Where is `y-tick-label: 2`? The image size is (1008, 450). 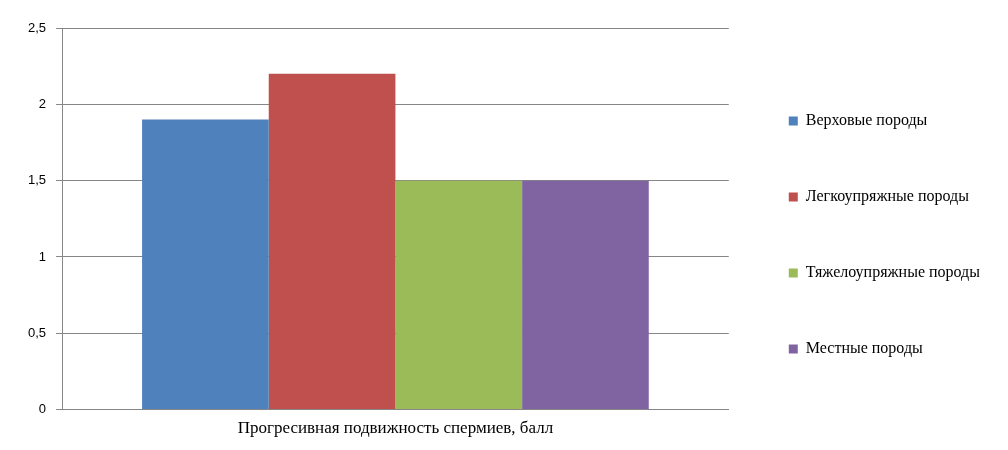
y-tick-label: 2 is located at coordinates (42, 103).